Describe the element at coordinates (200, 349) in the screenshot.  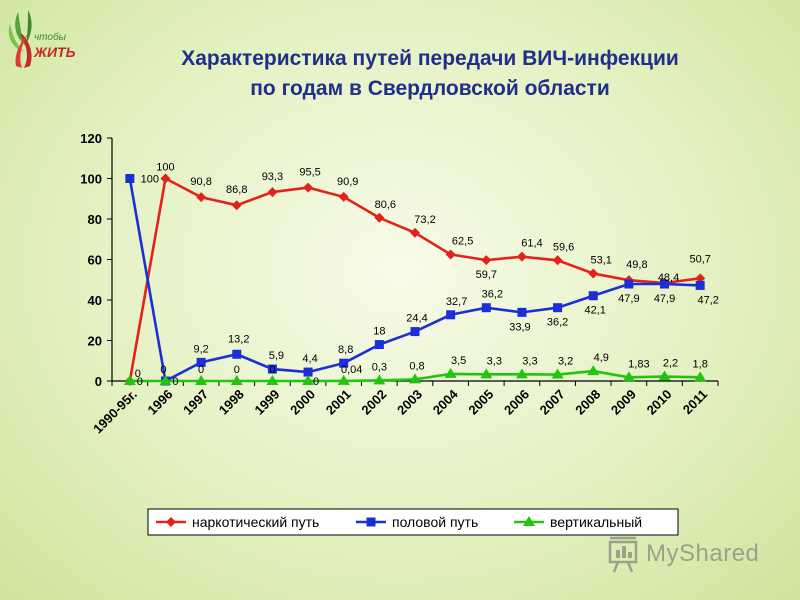
I see `series-1-data-label: 9,2` at that location.